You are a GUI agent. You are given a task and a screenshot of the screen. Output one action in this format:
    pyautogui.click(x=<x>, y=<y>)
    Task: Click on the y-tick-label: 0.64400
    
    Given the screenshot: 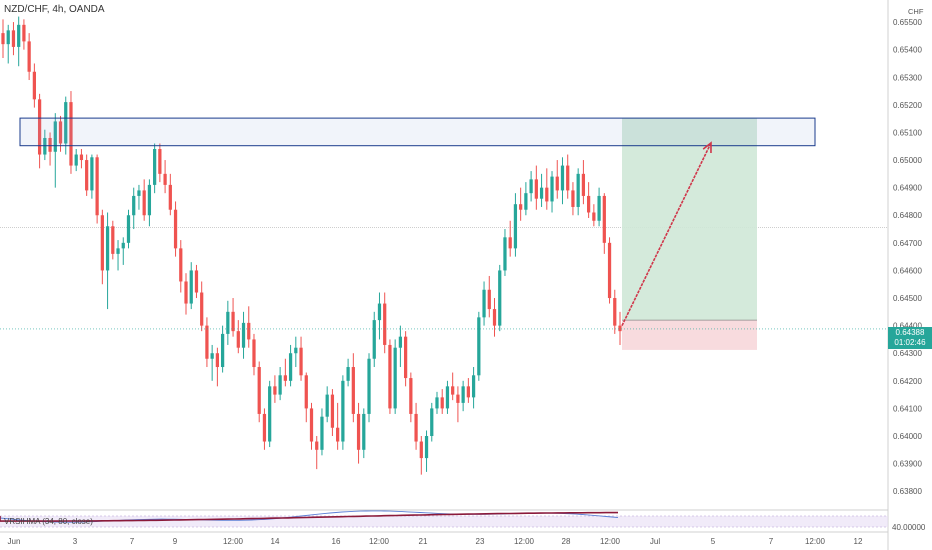 What is the action you would take?
    pyautogui.click(x=907, y=326)
    